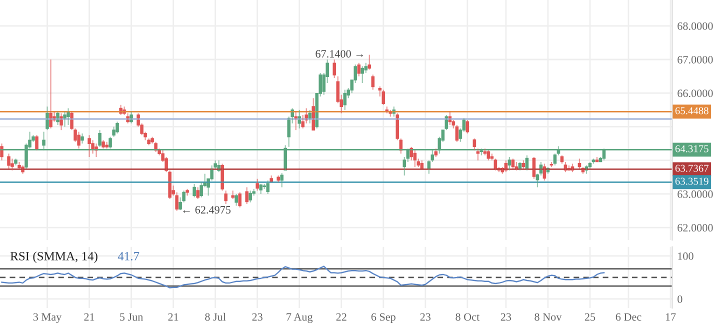  Describe the element at coordinates (686, 256) in the screenshot. I see `y-tick-label: 100` at that location.